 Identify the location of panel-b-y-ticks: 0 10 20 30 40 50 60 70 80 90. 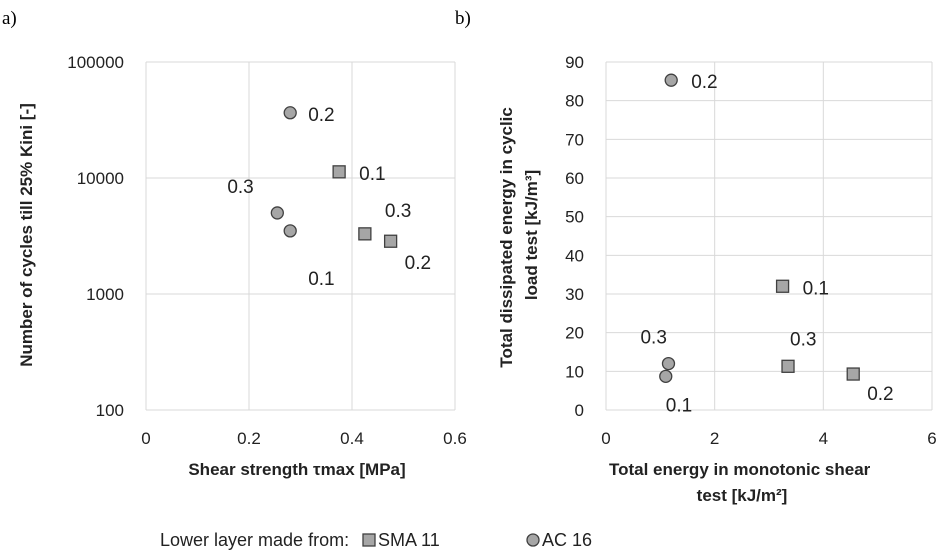
(574, 236).